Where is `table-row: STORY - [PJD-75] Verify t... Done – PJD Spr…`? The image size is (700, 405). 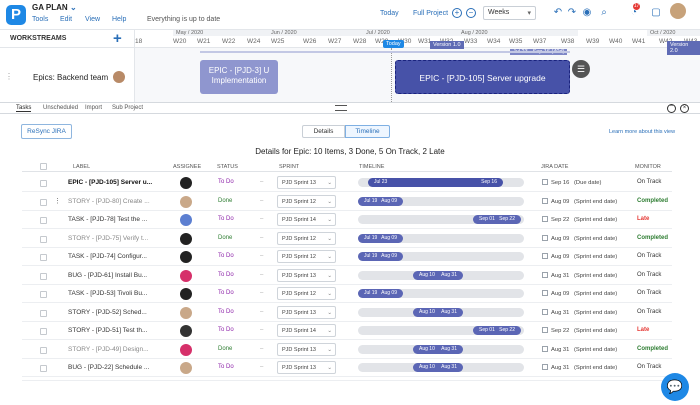
table-row: STORY - [PJD-75] Verify t... Done – PJD Spr… is located at coordinates (347, 239).